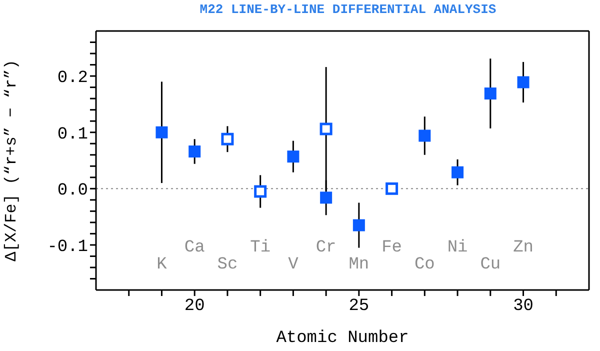  What do you see at coordinates (162, 265) in the screenshot?
I see `annotation: K` at bounding box center [162, 265].